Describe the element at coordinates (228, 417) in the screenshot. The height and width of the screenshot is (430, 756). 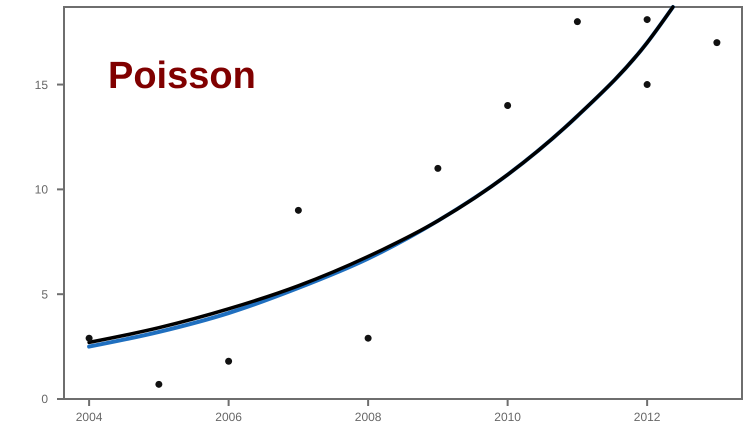
I see `x-tick-label: 2006` at that location.